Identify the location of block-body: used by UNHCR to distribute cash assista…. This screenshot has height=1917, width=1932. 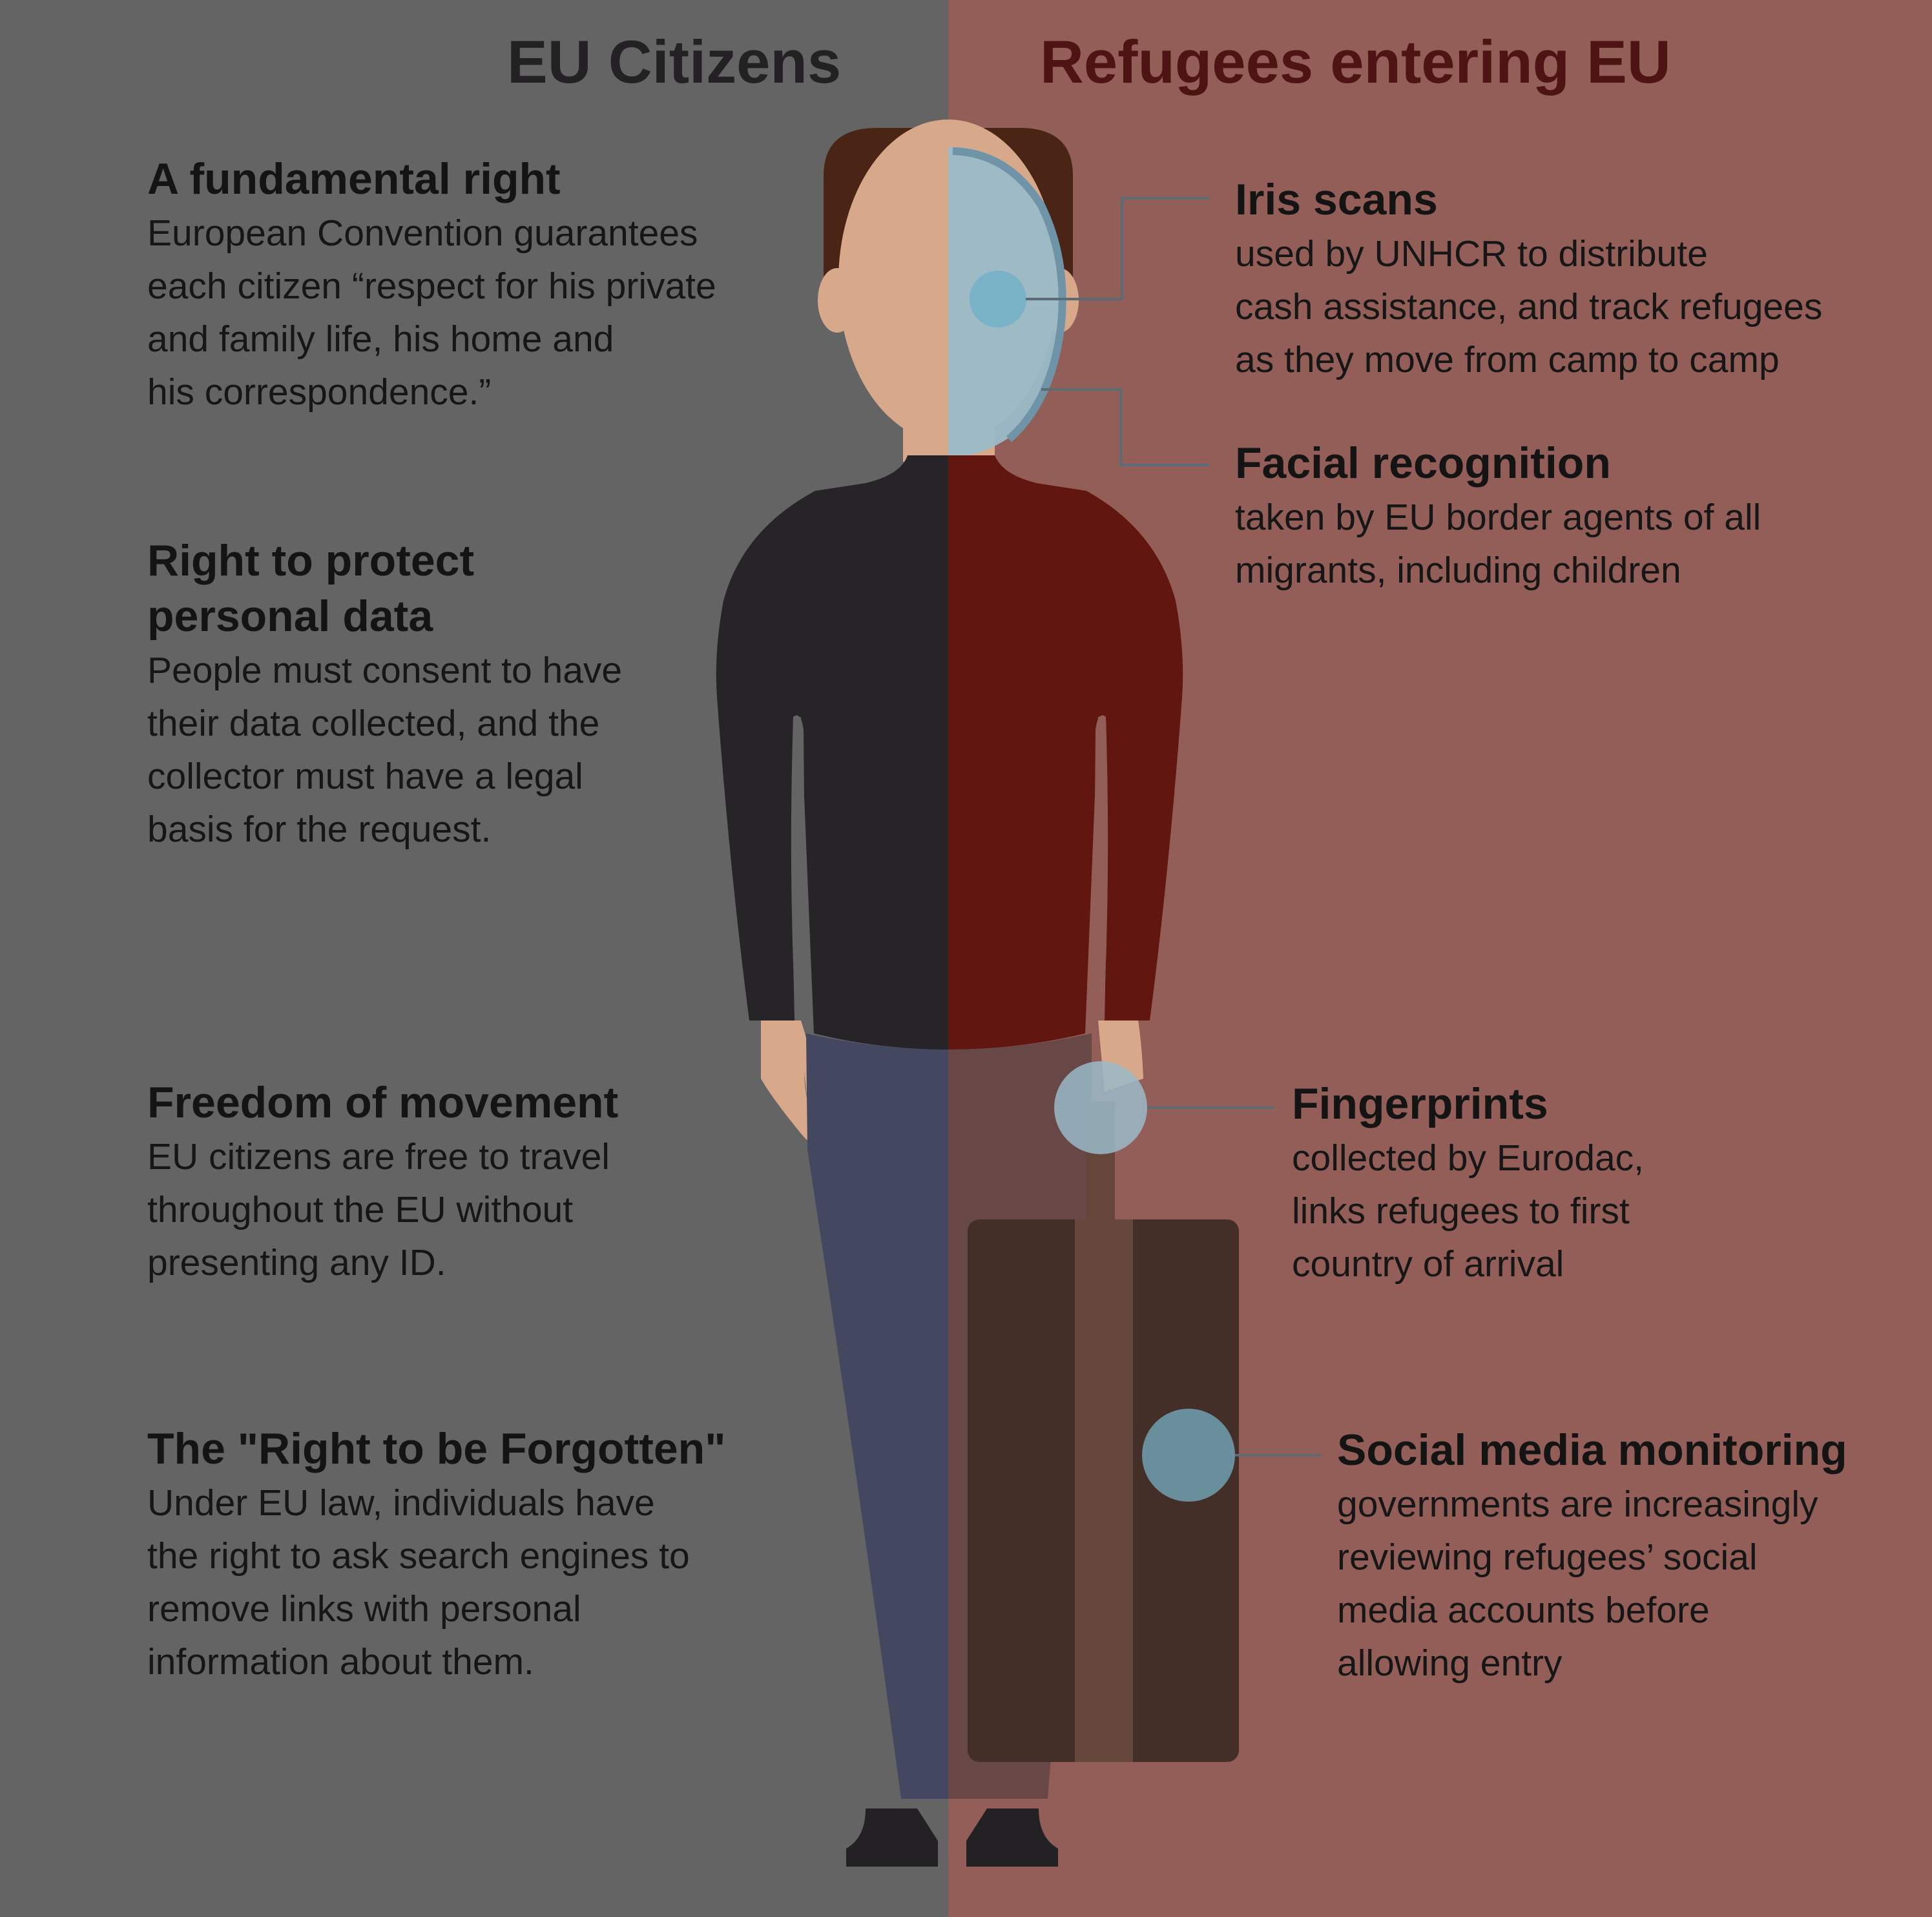
(1529, 306).